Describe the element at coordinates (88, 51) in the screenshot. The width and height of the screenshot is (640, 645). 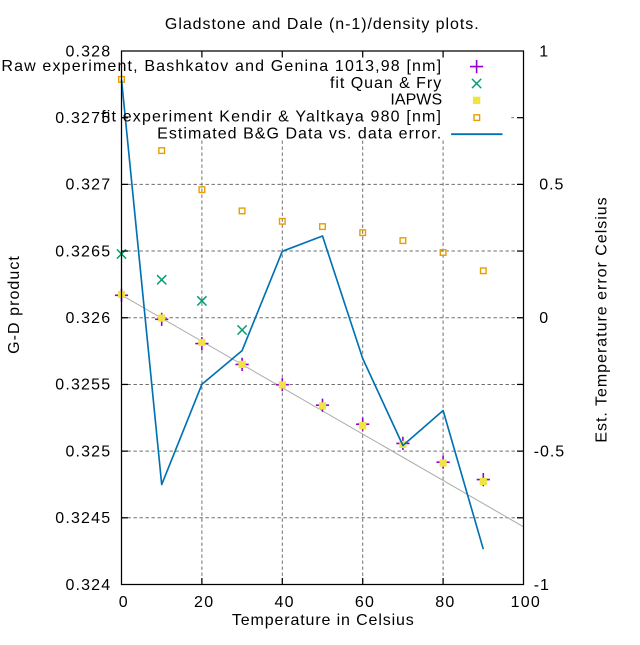
I see `svg-text: 0.328` at that location.